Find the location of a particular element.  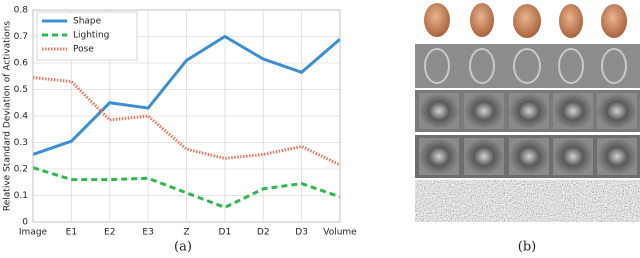

legend-label: Shape is located at coordinates (87, 22).